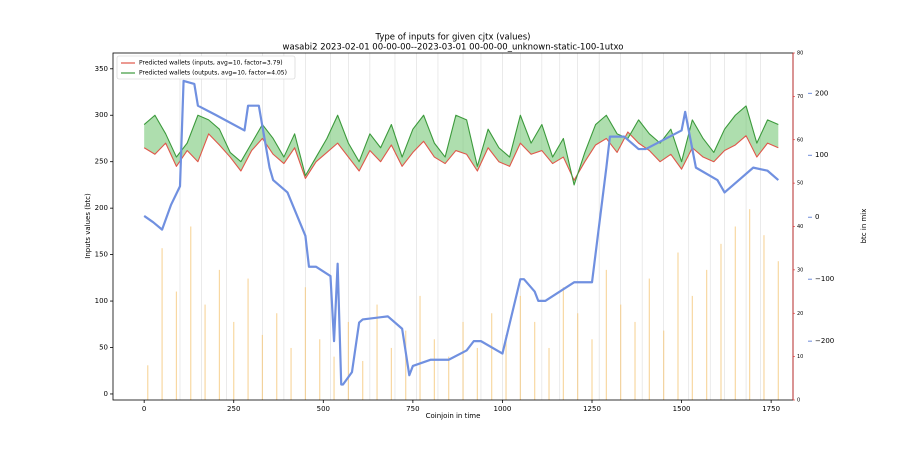  What do you see at coordinates (101, 162) in the screenshot?
I see `y-tick-label: 250` at bounding box center [101, 162].